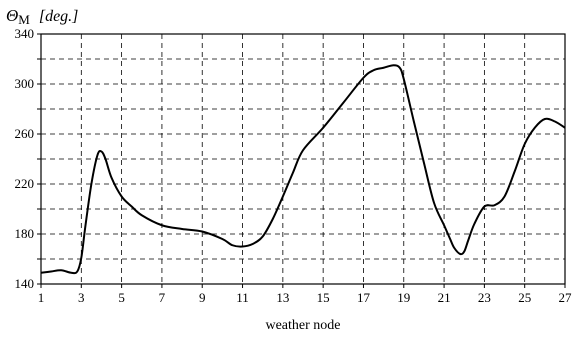 The height and width of the screenshot is (337, 580). Describe the element at coordinates (444, 297) in the screenshot. I see `x-tick-label: 21` at that location.